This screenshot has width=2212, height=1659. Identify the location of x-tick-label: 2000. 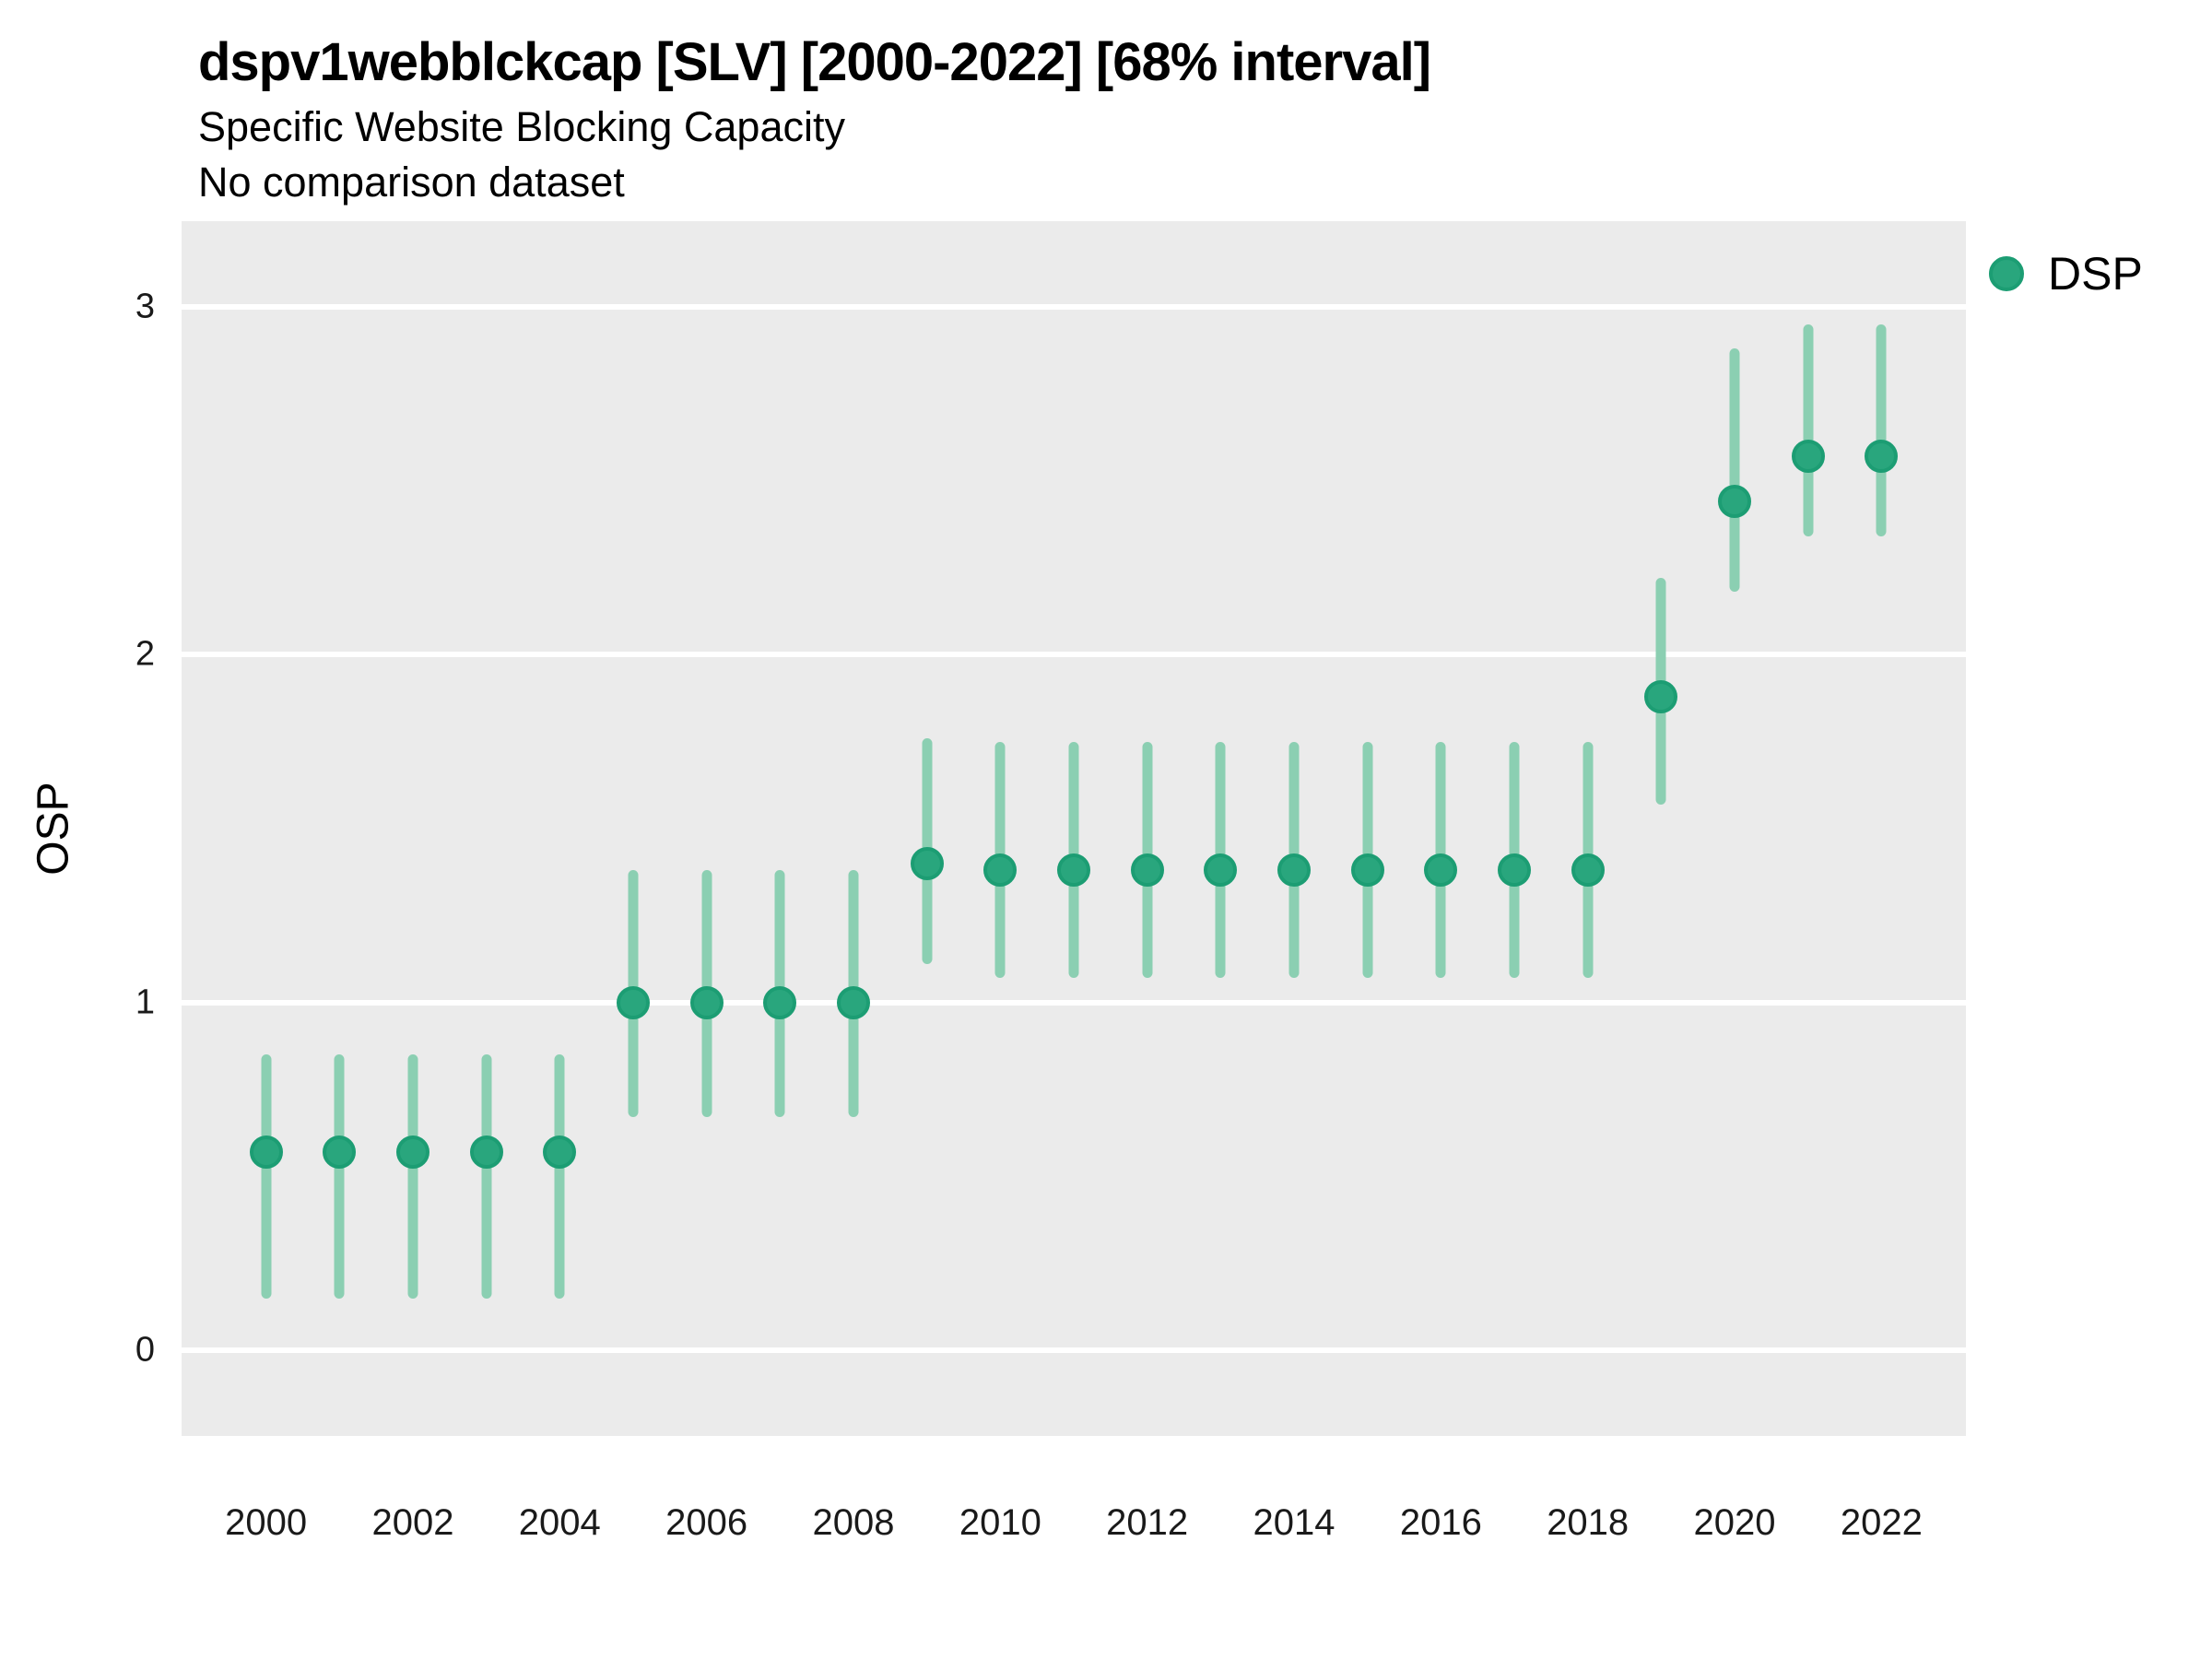
(266, 1522).